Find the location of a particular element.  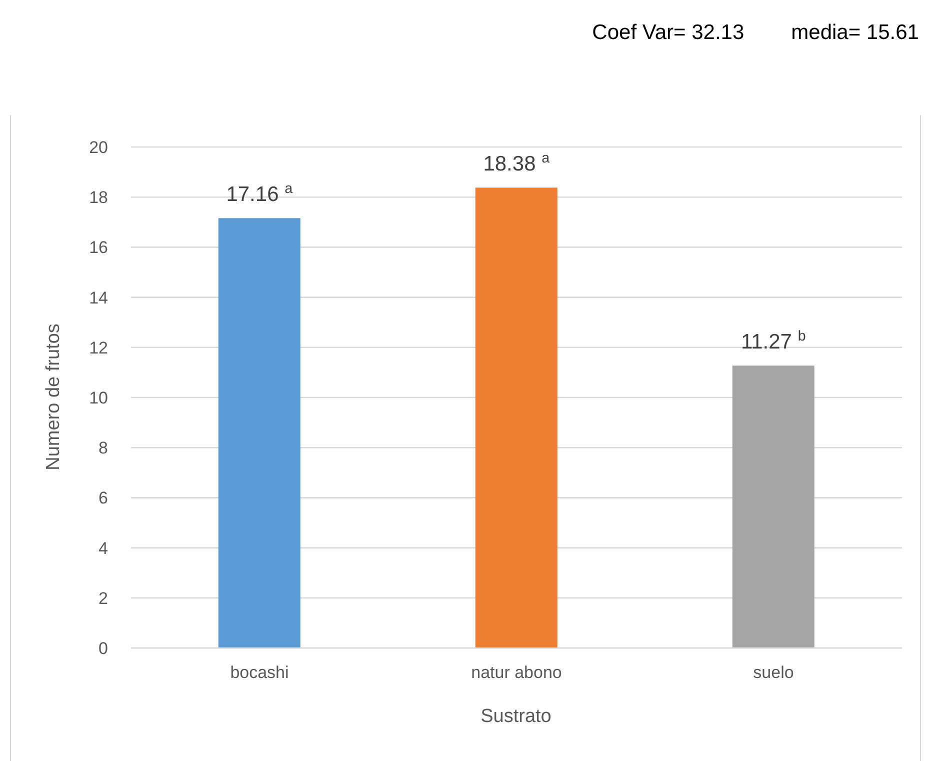

data-label: 17.16 $^{a}$ is located at coordinates (259, 193).